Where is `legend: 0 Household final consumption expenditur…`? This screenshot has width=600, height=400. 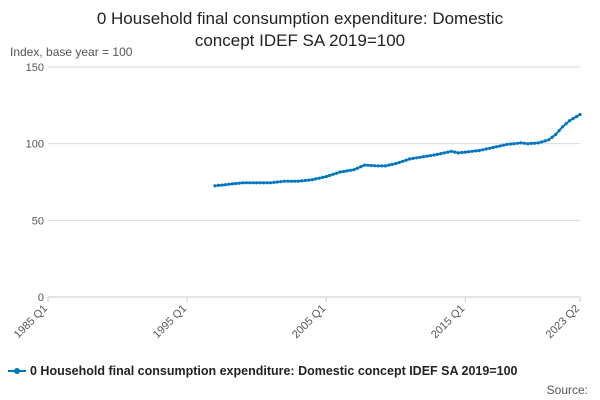 legend: 0 Household final consumption expenditur… is located at coordinates (304, 371).